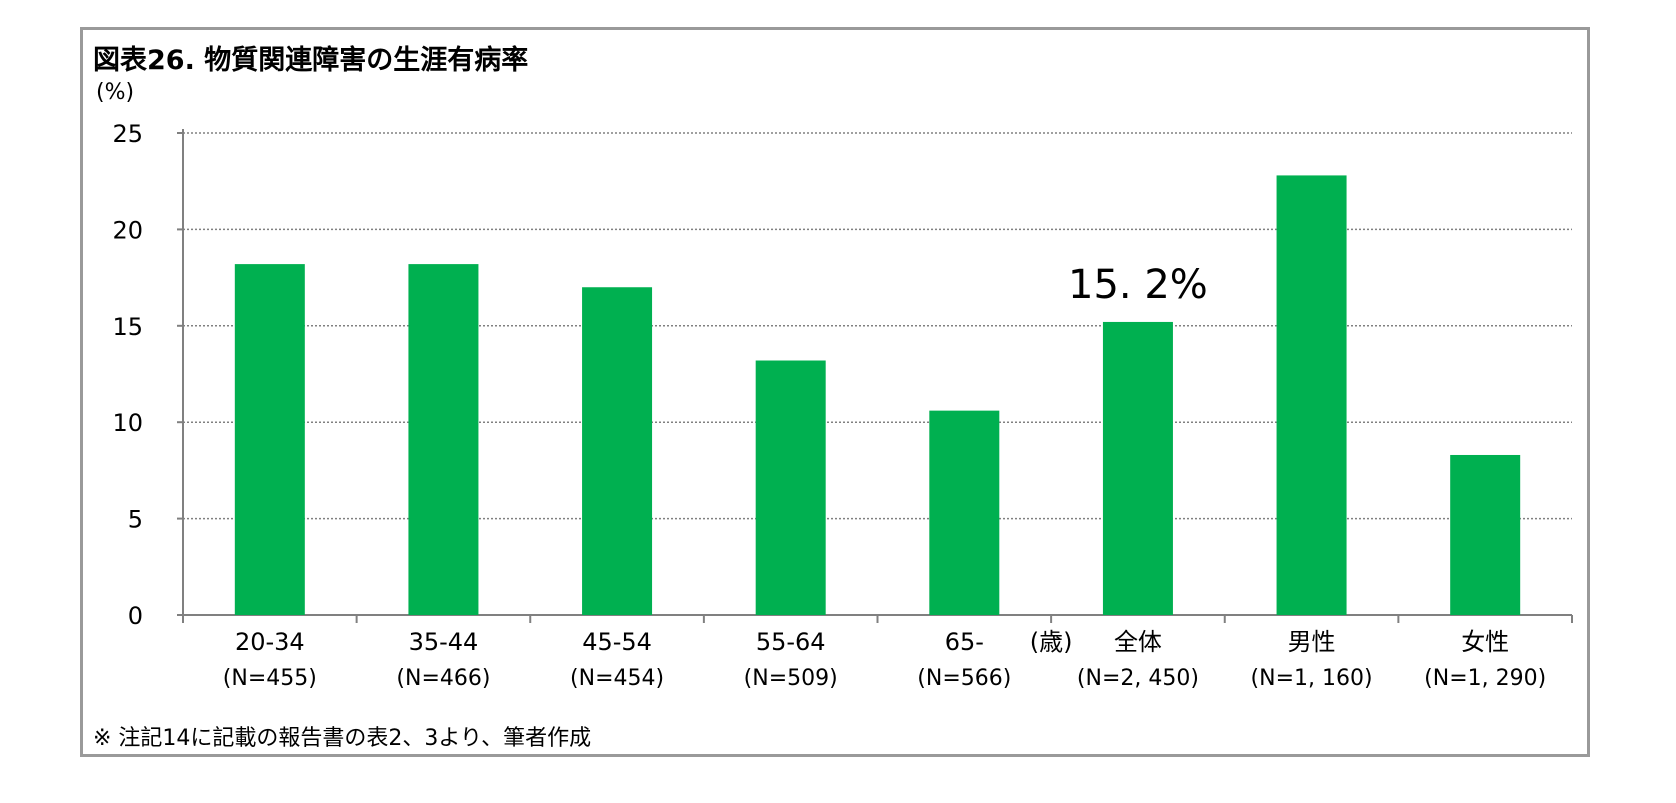  I want to click on x-category-label: 全体, so click(1138, 642).